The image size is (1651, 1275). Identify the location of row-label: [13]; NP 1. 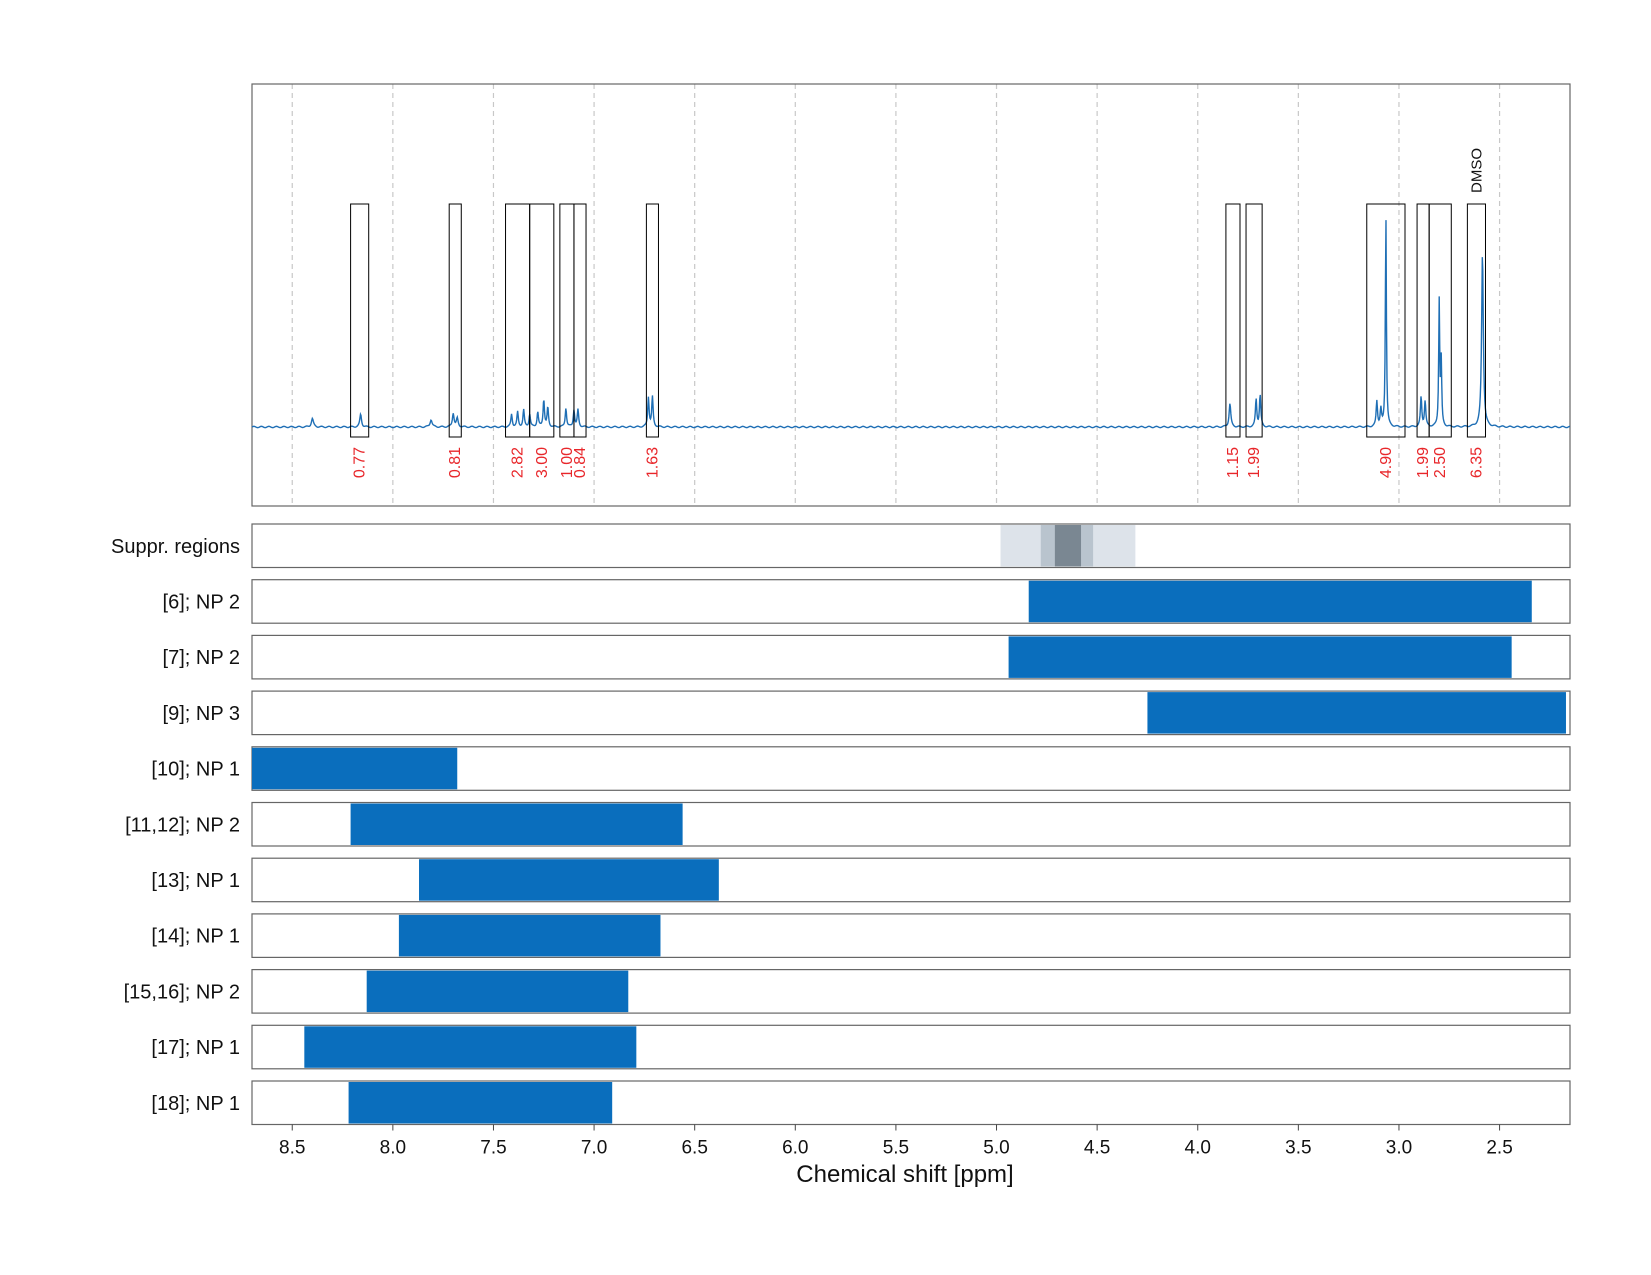
(195, 881).